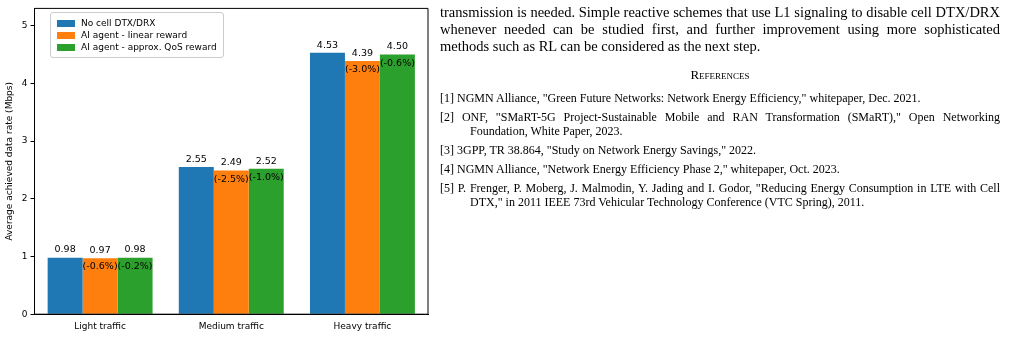  What do you see at coordinates (24, 255) in the screenshot?
I see `y-tick-label: 1` at bounding box center [24, 255].